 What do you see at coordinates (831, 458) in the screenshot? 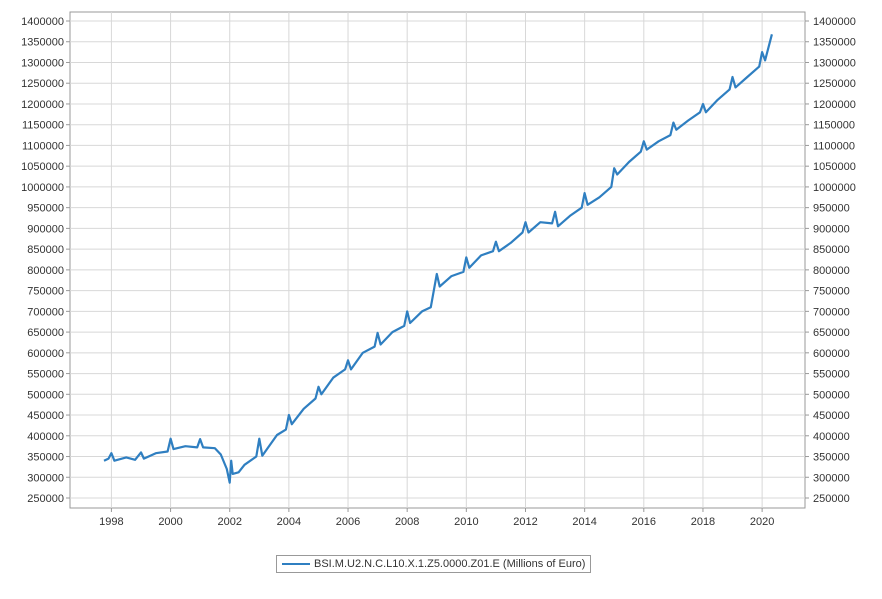
I see `y-tick-label-right: 350000` at bounding box center [831, 458].